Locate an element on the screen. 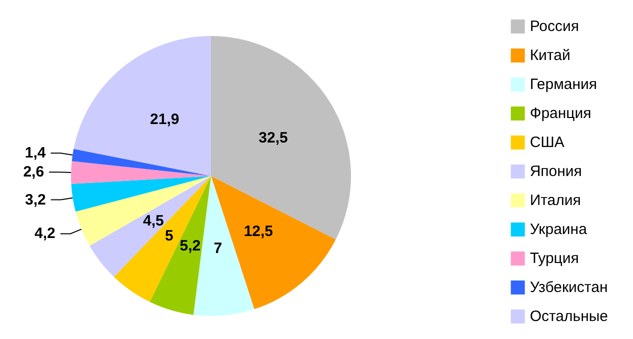 This screenshot has width=633, height=339. data-label: 32,5 is located at coordinates (273, 137).